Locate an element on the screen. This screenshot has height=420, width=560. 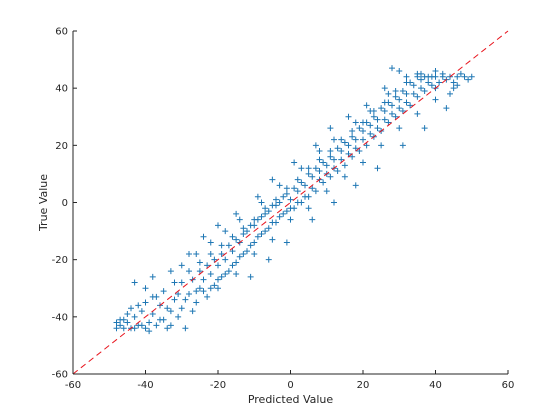
y-axis-label: True Value is located at coordinates (43, 203).